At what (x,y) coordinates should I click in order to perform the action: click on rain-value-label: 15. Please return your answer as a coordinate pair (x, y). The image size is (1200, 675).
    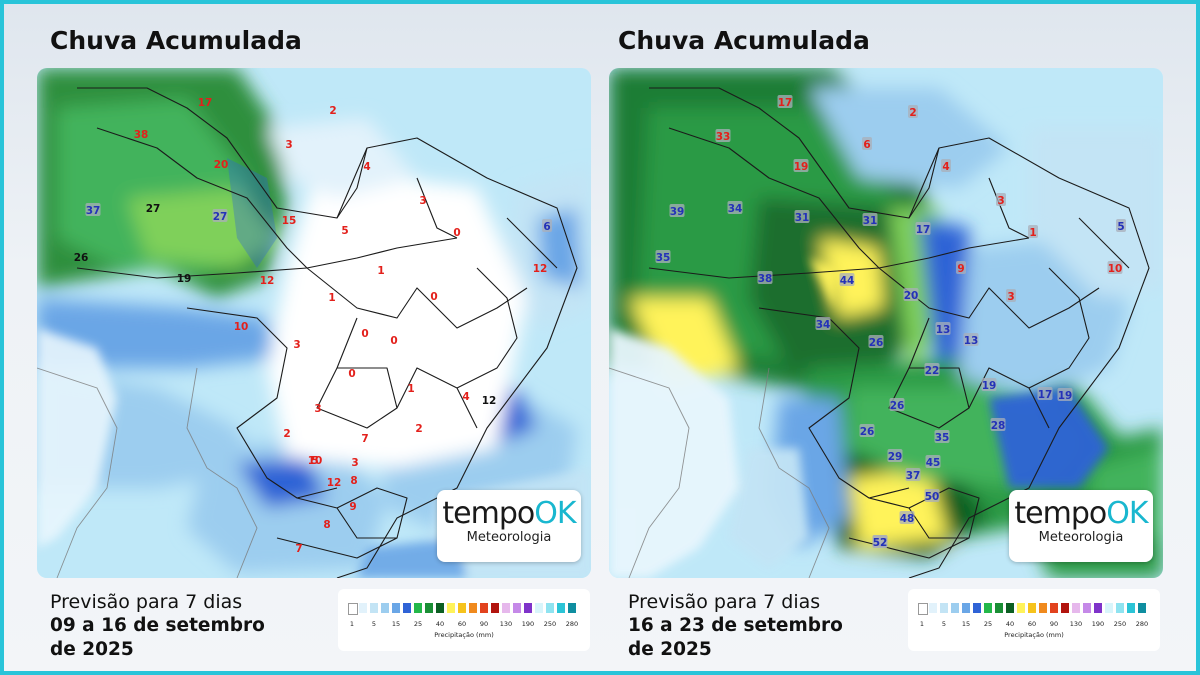
    Looking at the image, I should click on (289, 221).